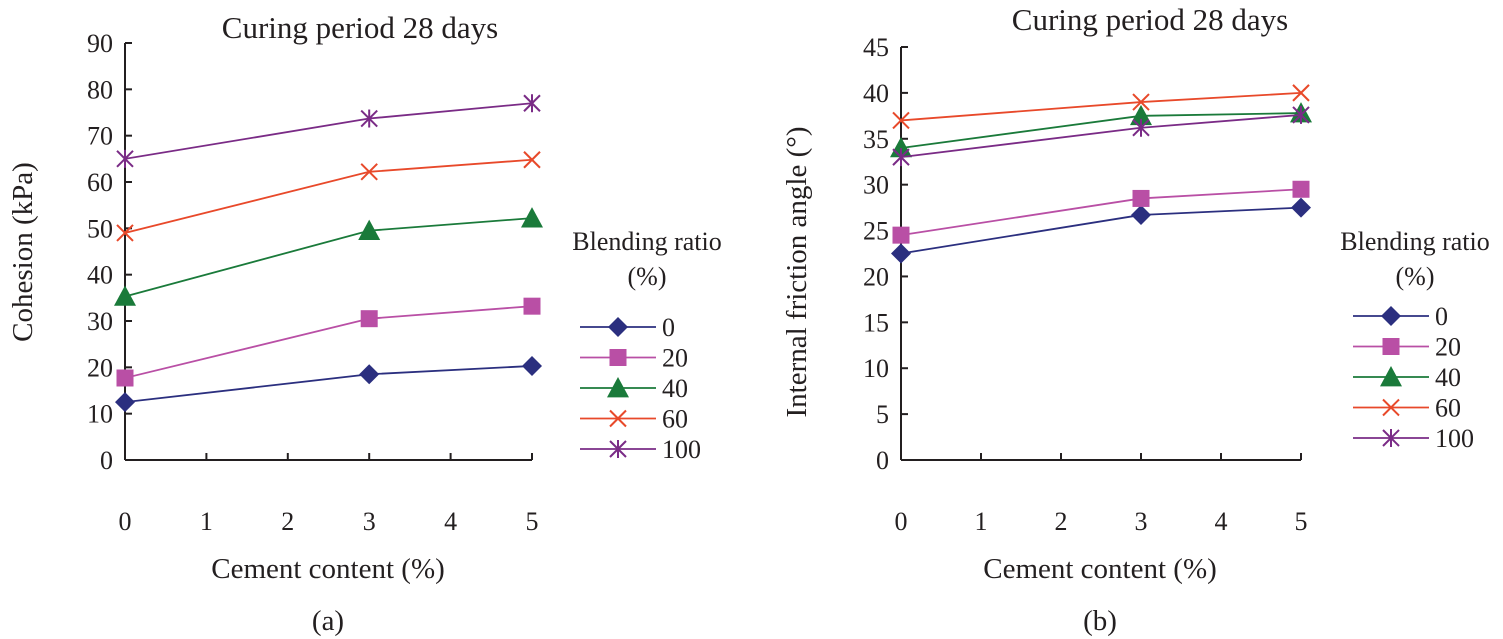 The width and height of the screenshot is (1503, 639). Describe the element at coordinates (100, 182) in the screenshot. I see `y-tick-label: 60` at that location.